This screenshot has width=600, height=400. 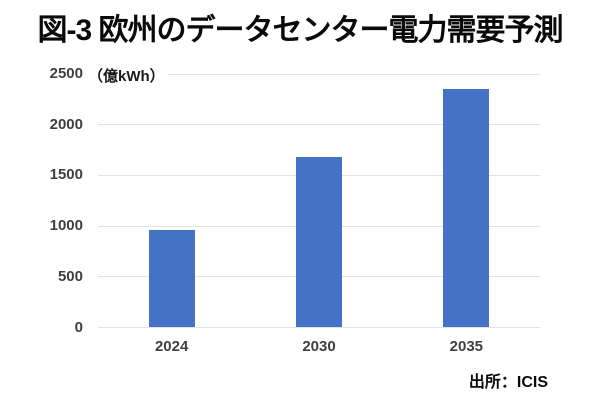 I want to click on x-tick-label-2035: 2035, so click(x=466, y=346).